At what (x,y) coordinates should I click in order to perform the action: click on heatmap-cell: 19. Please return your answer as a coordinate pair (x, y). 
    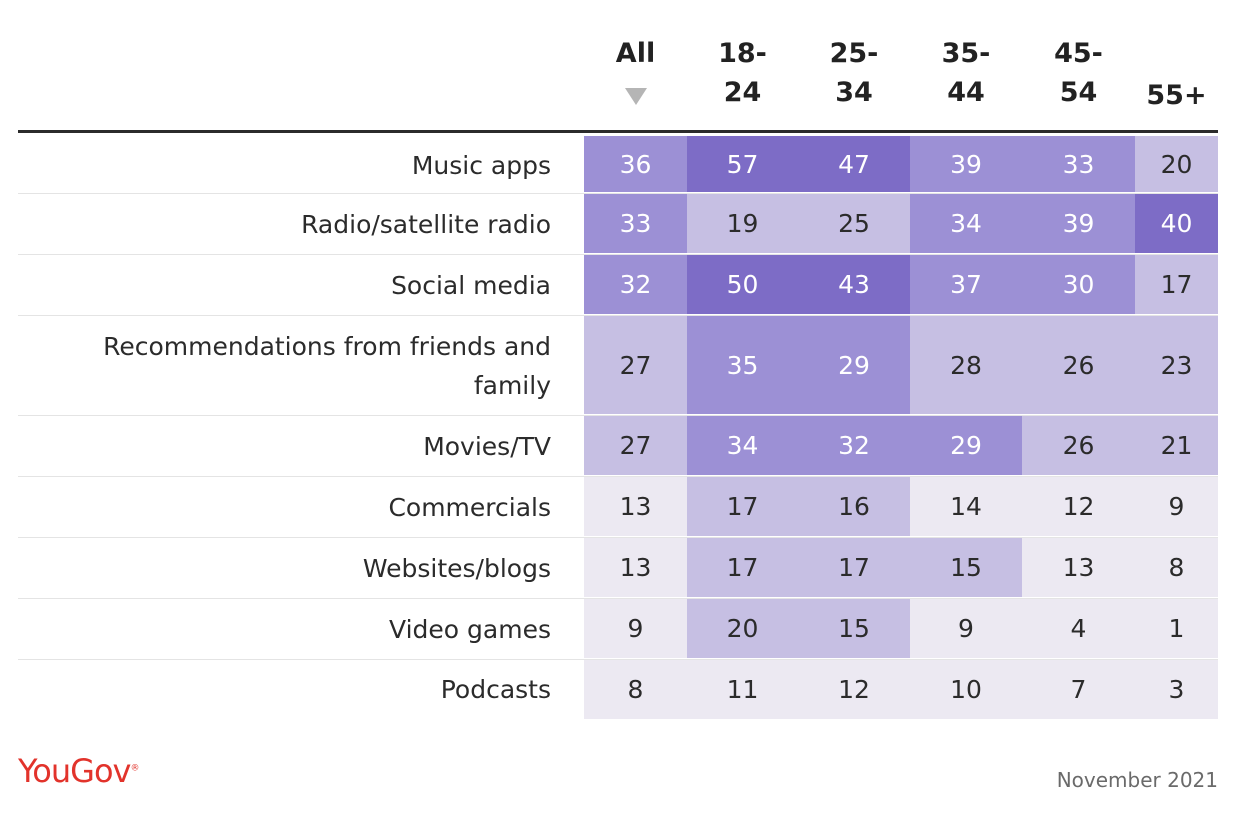
    Looking at the image, I should click on (742, 223).